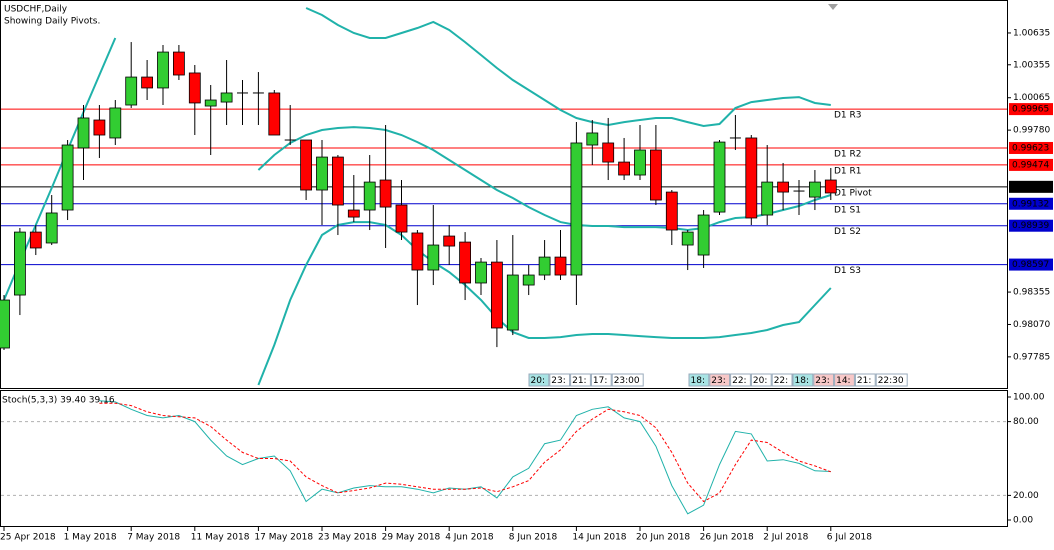 The width and height of the screenshot is (1054, 550). What do you see at coordinates (1031, 325) in the screenshot?
I see `y-tick-label: 0.98070` at bounding box center [1031, 325].